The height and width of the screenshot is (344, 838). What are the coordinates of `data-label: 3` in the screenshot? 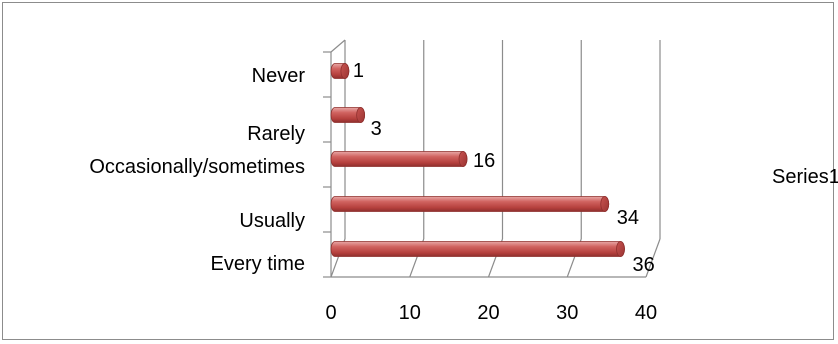 It's located at (376, 129).